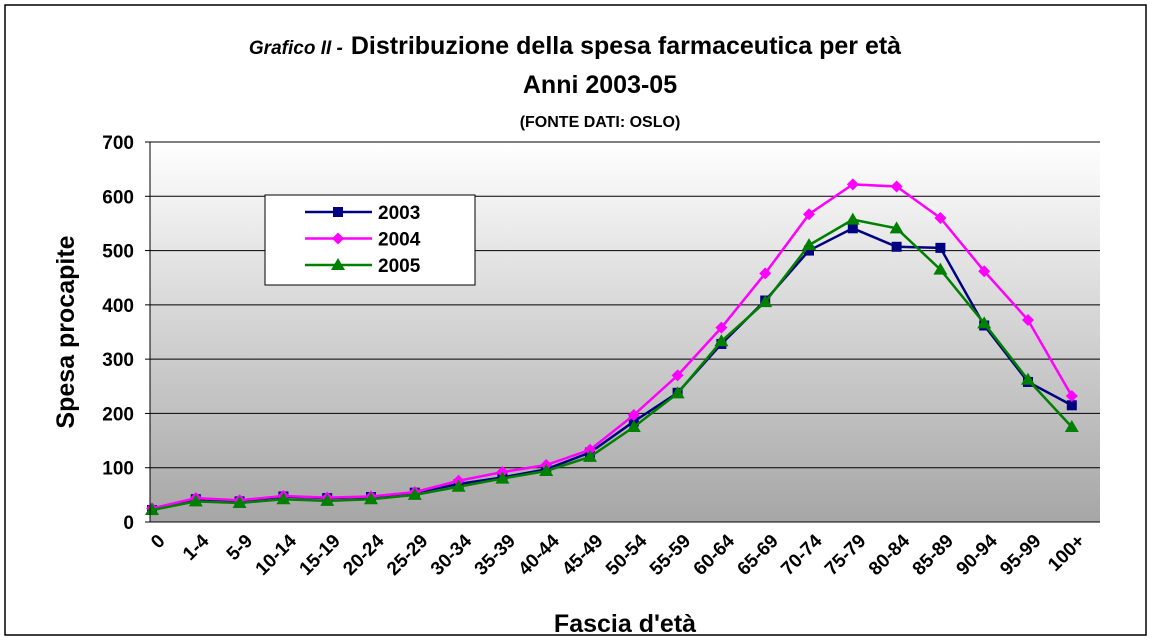 This screenshot has width=1152, height=641. Describe the element at coordinates (118, 197) in the screenshot. I see `y-tick-label: 600` at that location.